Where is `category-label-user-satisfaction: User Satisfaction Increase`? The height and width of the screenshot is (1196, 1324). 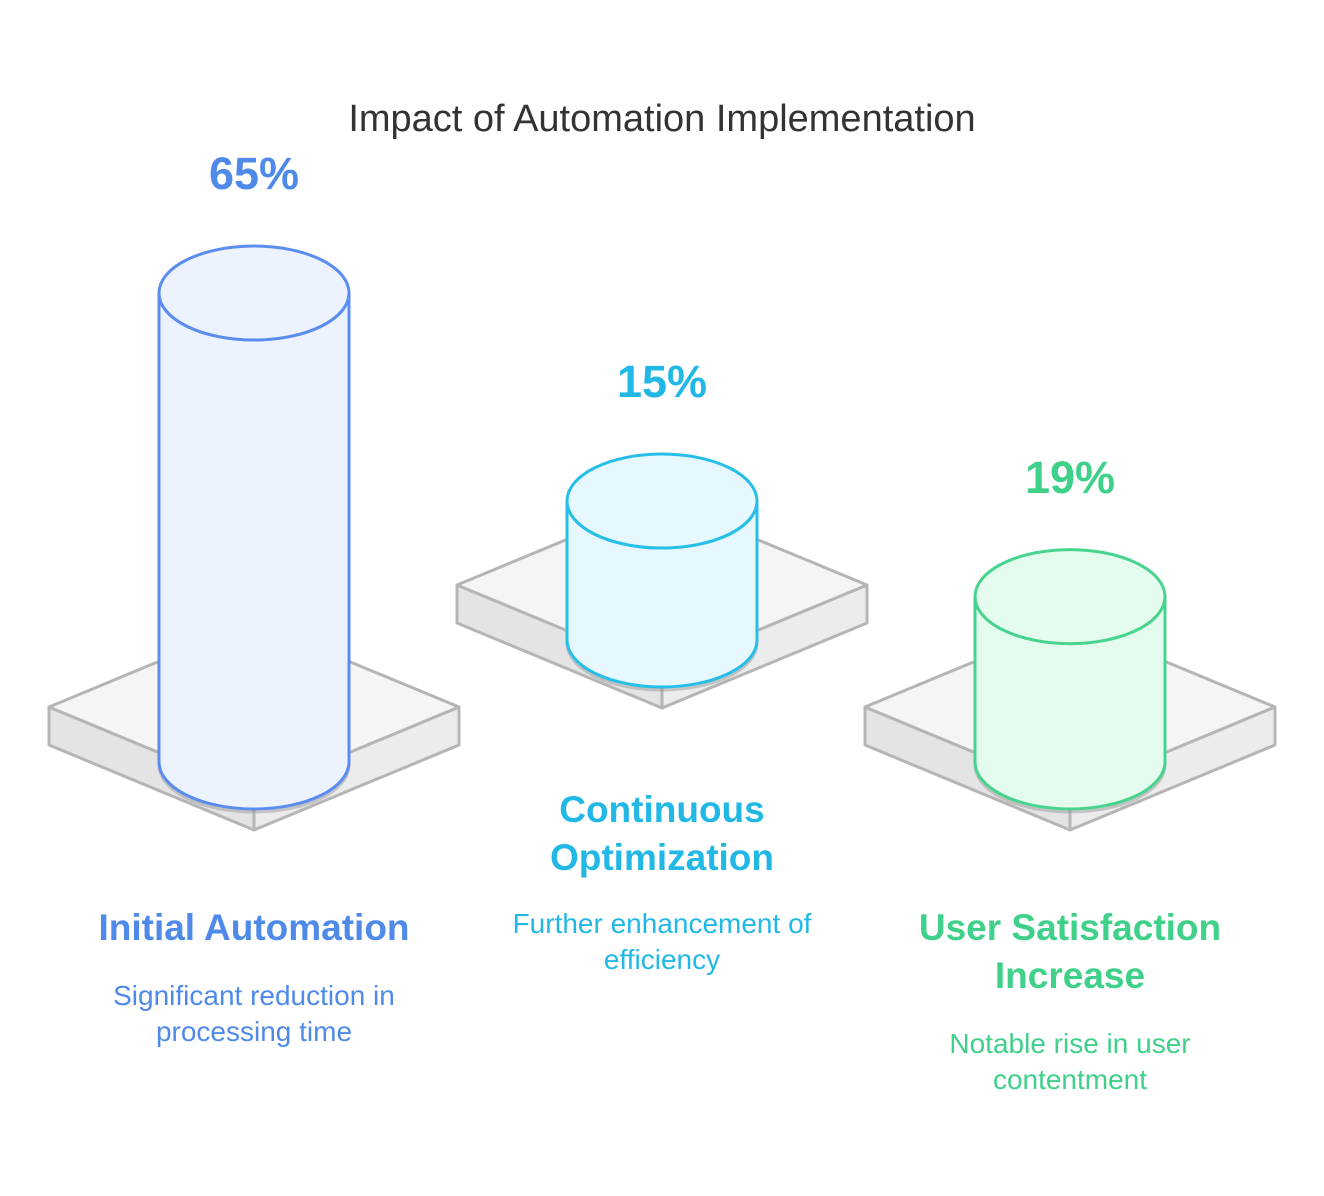 category-label-user-satisfaction: User Satisfaction Increase is located at coordinates (1070, 951).